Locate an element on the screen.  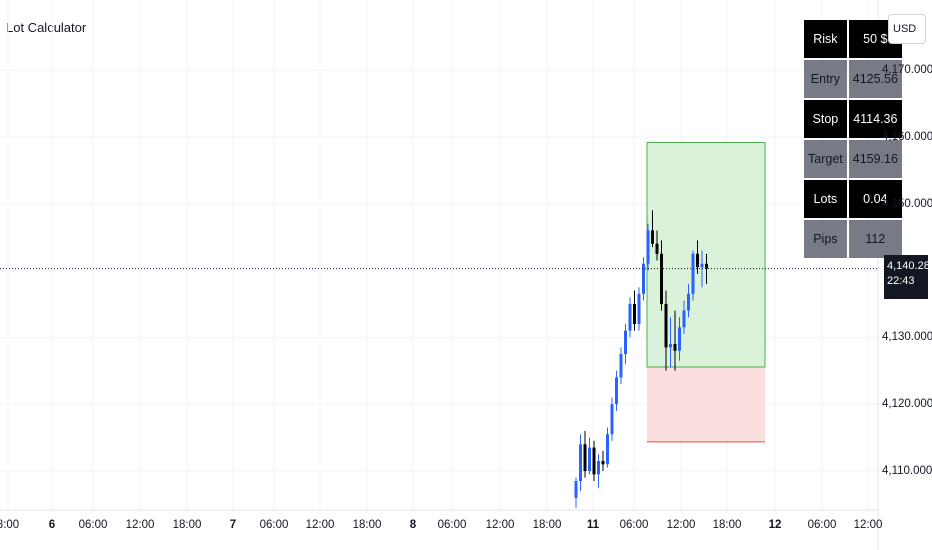
table-row-value: 4114.36 is located at coordinates (875, 119).